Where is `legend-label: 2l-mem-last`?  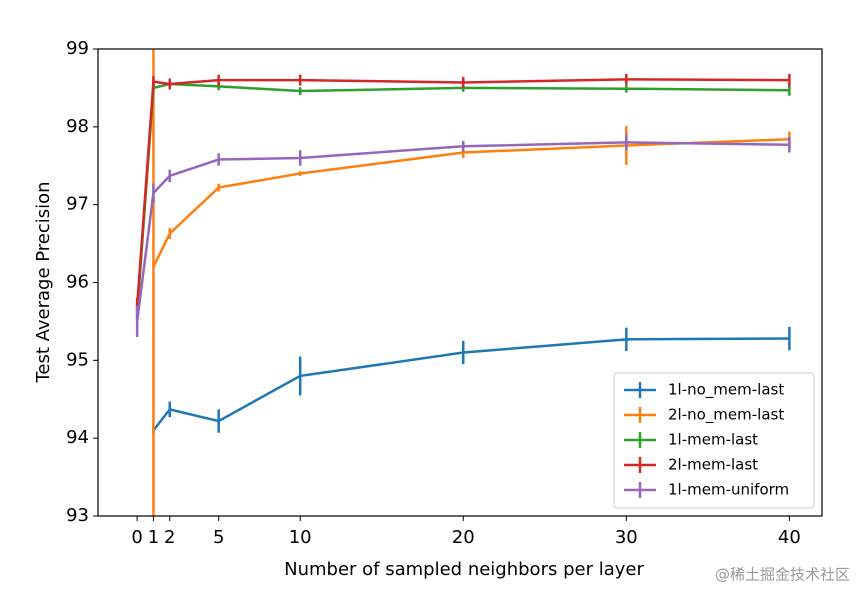 legend-label: 2l-mem-last is located at coordinates (713, 465).